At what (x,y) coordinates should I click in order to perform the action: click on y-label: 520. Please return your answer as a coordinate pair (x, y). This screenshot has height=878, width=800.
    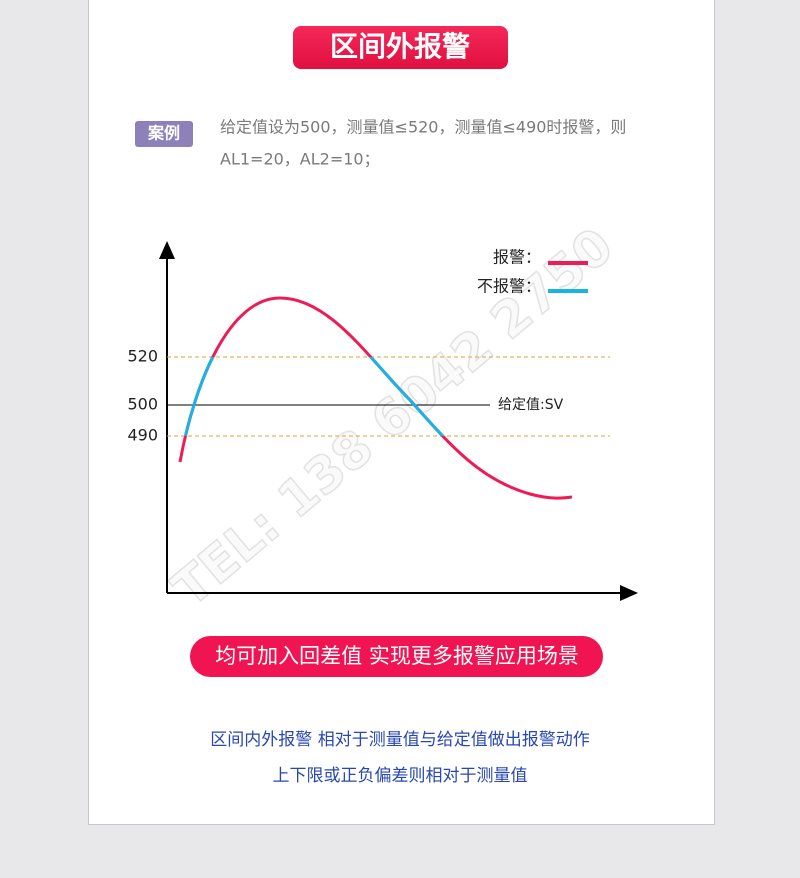
    Looking at the image, I should click on (142, 356).